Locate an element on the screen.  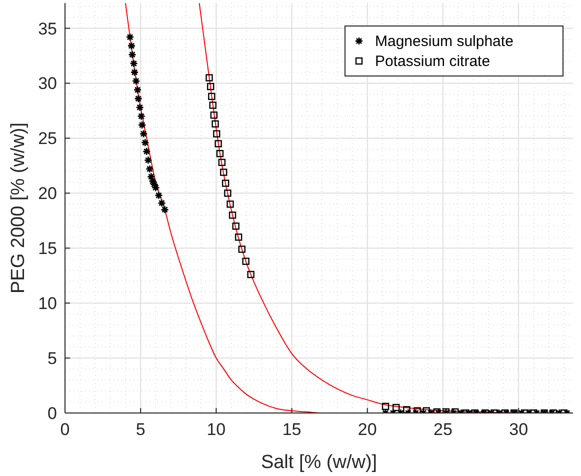
x-axis-title: Salt [% (w/w)] is located at coordinates (319, 462).